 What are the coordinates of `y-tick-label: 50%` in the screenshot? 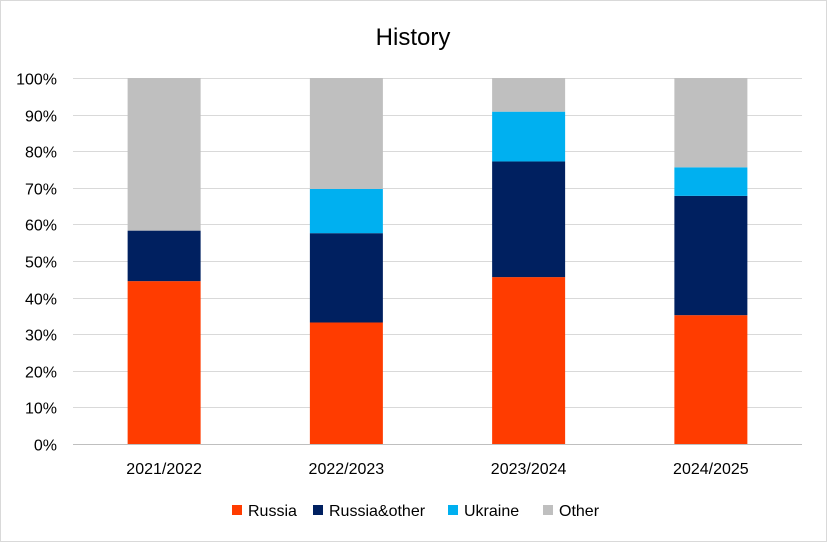 It's located at (41, 263).